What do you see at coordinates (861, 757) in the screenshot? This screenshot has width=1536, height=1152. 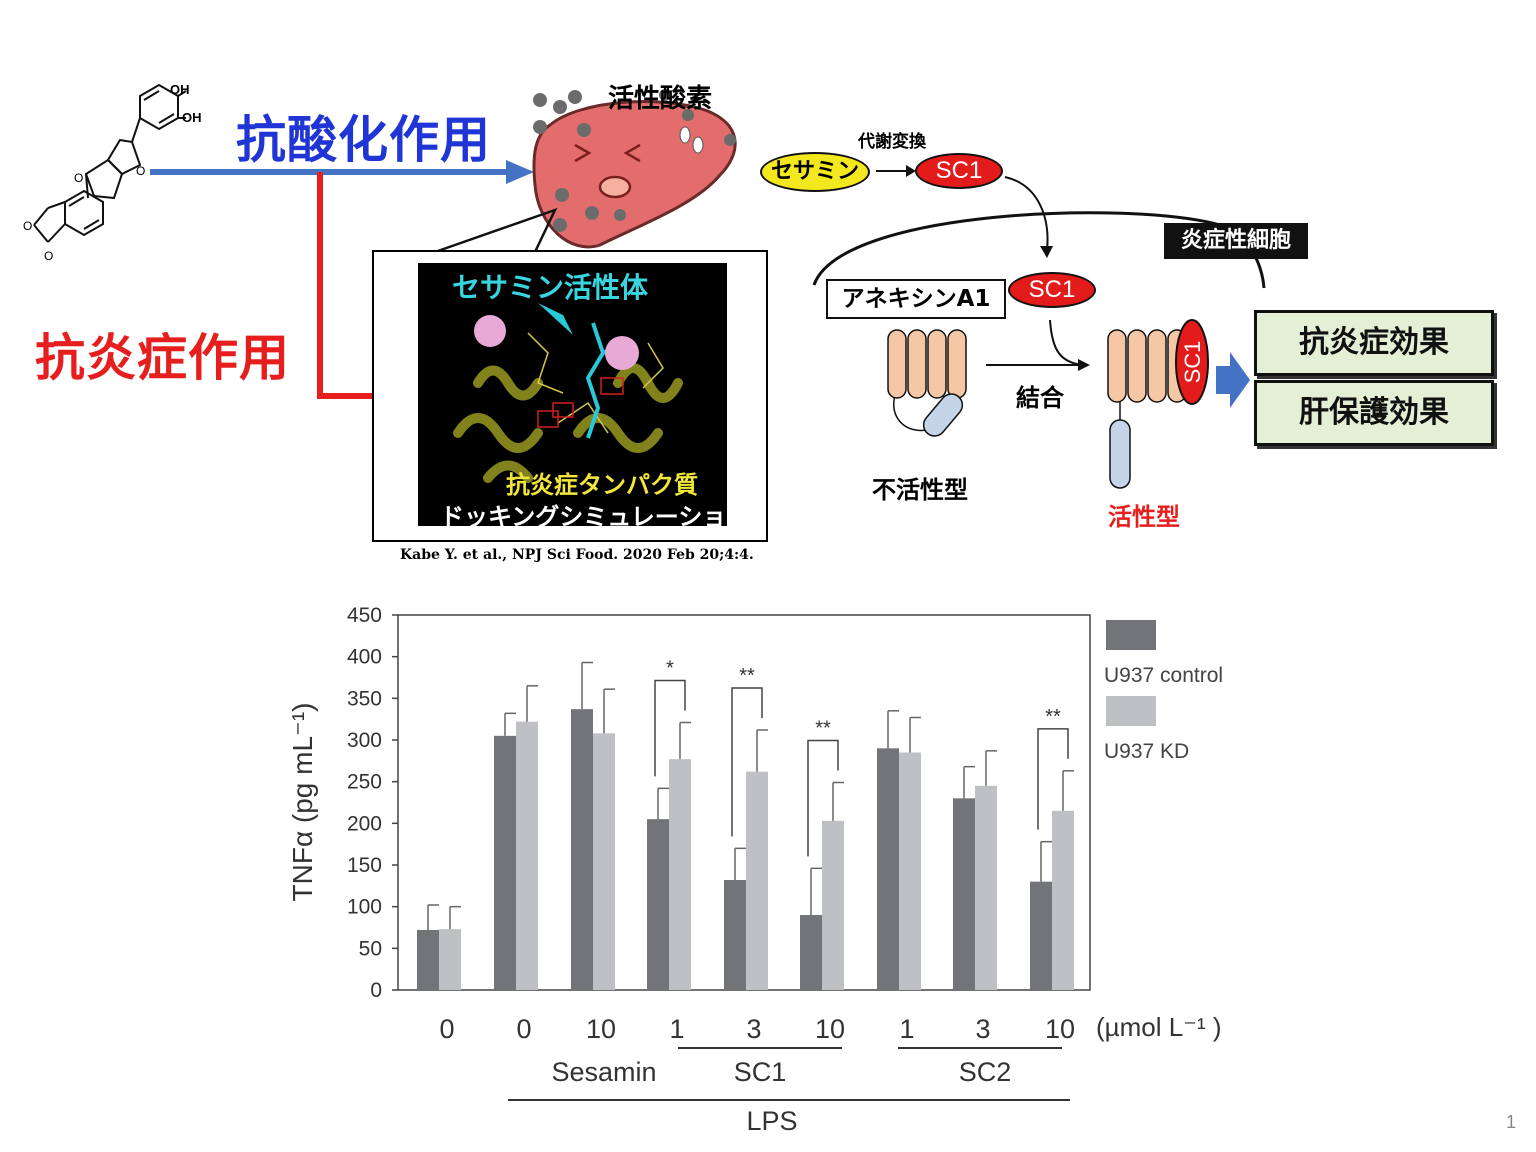 I see `significance-markers: * ******` at bounding box center [861, 757].